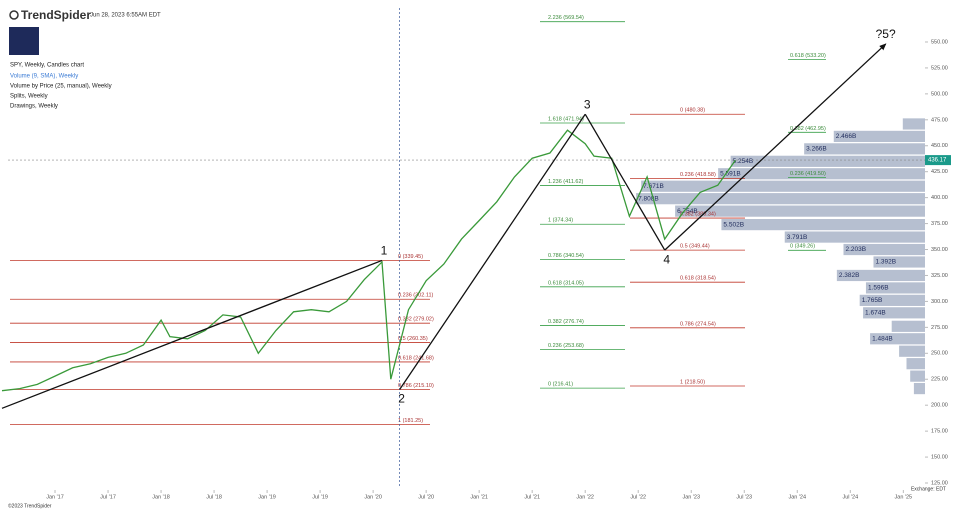 This screenshot has width=960, height=512. Describe the element at coordinates (125, 16) in the screenshot. I see `timestamp: Jun 28, 2023 6:55AM EDT` at that location.